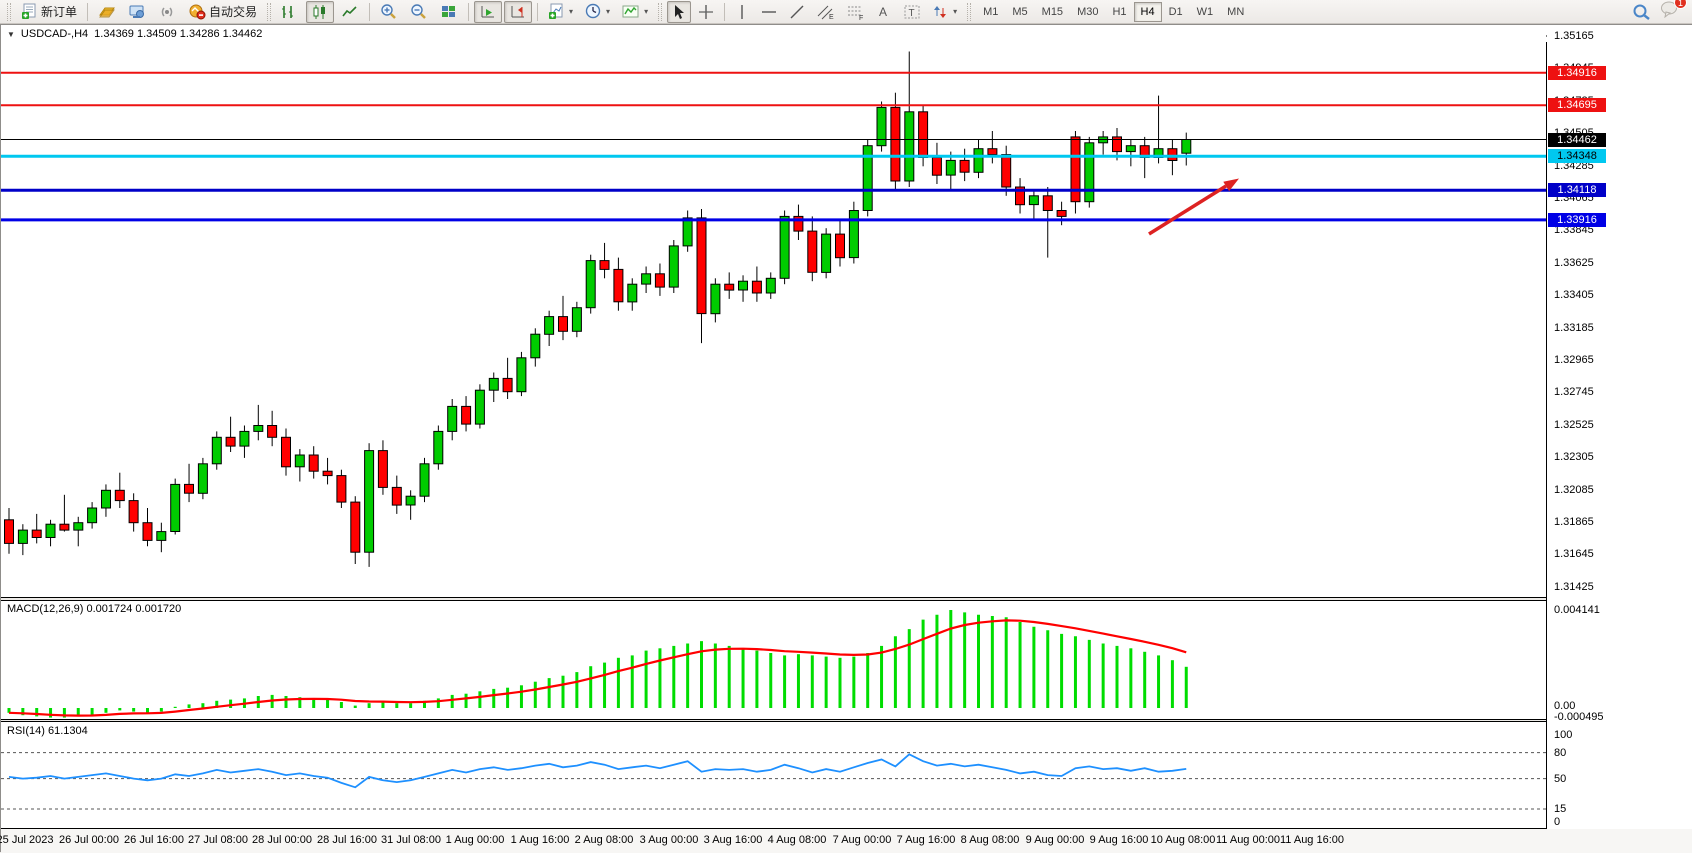 This screenshot has height=853, width=1692. Describe the element at coordinates (990, 840) in the screenshot. I see `time-tick-label: 8 Aug 08:00` at that location.